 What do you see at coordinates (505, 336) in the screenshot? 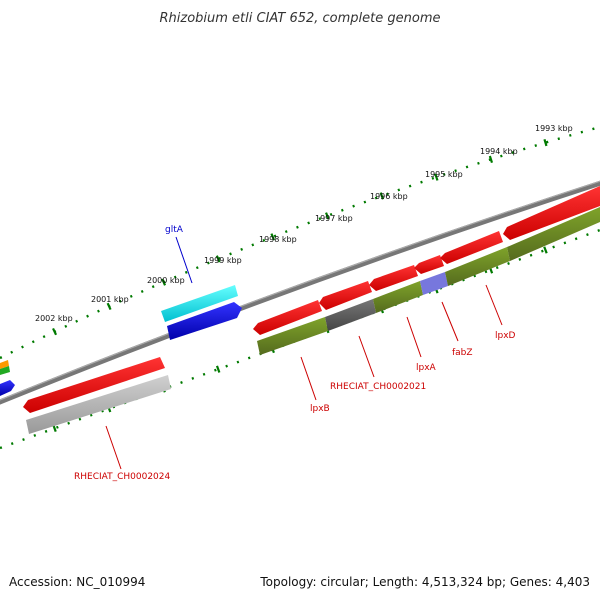
I see `gene-label-lpxD: lpxD` at bounding box center [505, 336].